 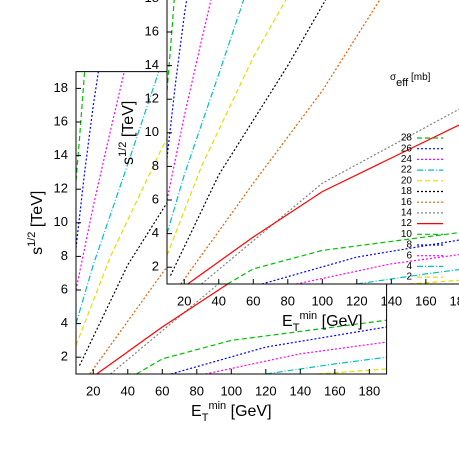 I want to click on legend-label: 20, so click(x=407, y=180).